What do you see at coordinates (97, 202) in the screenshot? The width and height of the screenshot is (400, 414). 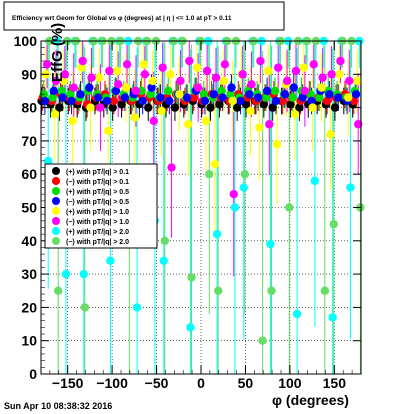 I see `legend-label: (−) with pT/|q| > 0.5` at bounding box center [97, 202].